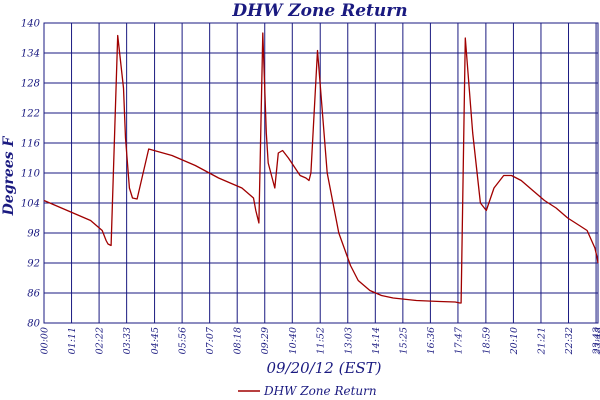  I want to click on x-tick-label: 00:00, so click(45, 340).